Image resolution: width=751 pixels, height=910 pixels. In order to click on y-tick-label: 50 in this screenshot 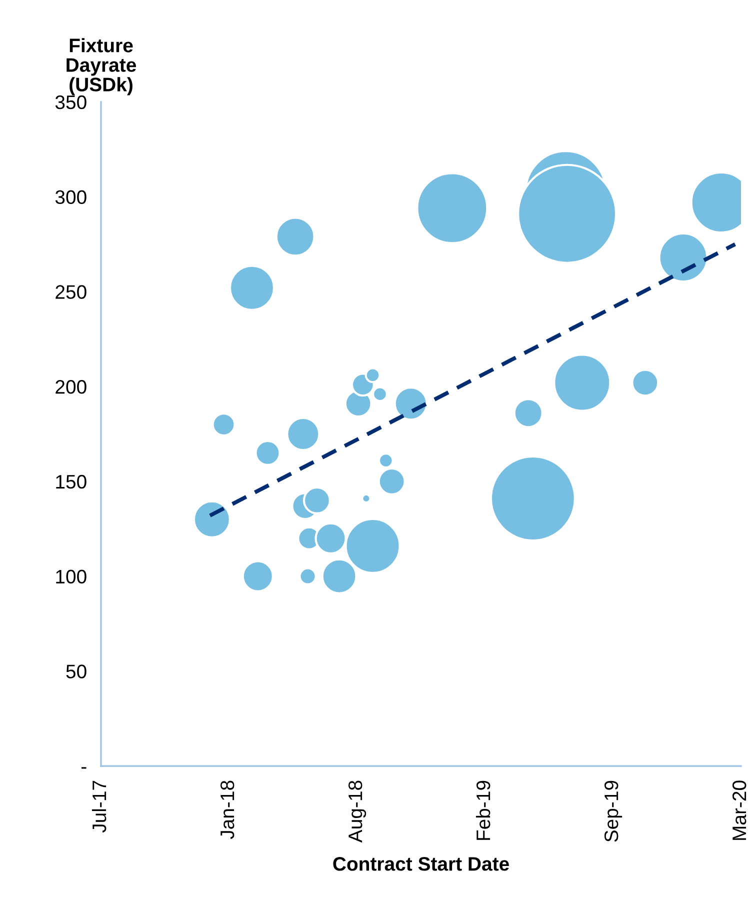, I will do `click(76, 671)`.